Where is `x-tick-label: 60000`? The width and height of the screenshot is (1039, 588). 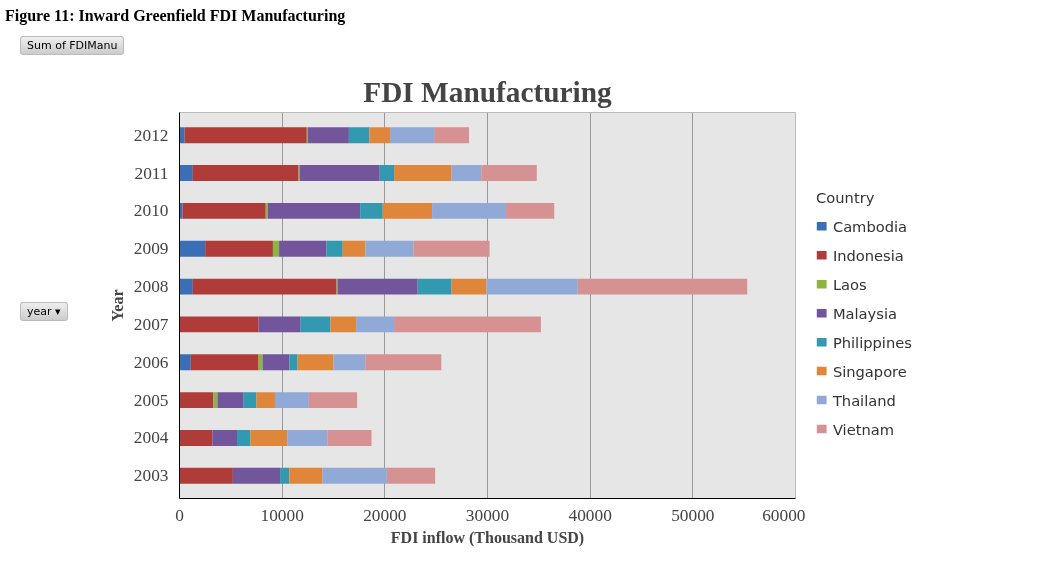 x-tick-label: 60000 is located at coordinates (784, 515).